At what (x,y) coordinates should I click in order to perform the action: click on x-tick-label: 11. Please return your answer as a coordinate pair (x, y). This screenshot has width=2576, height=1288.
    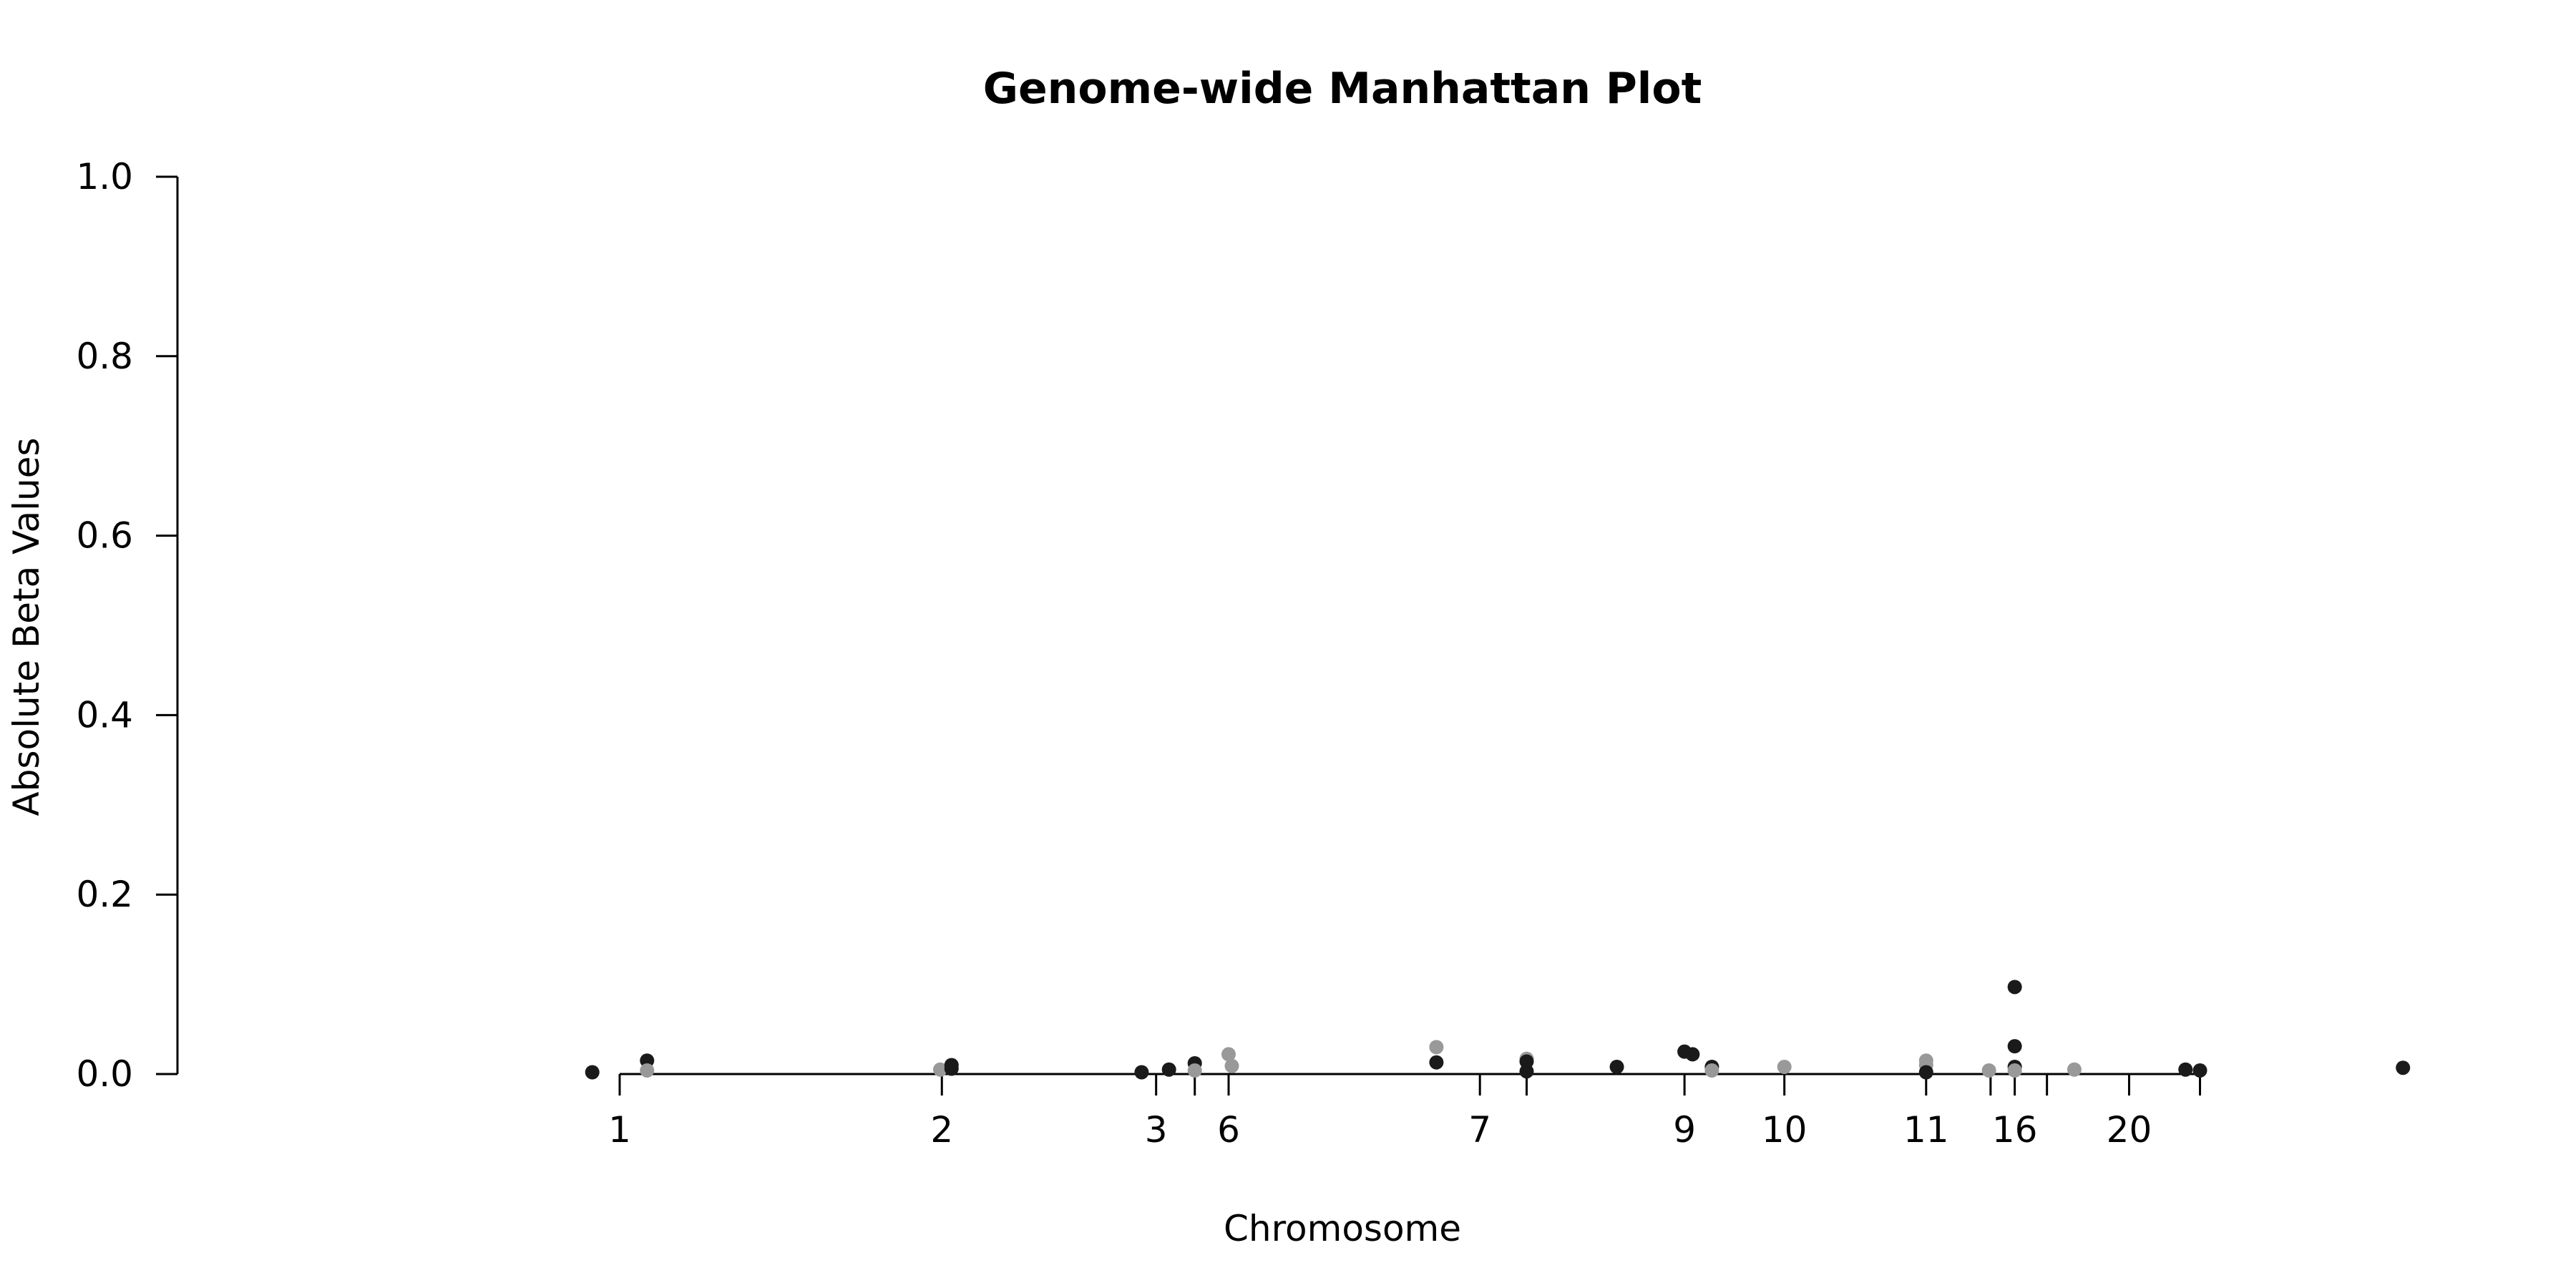
    Looking at the image, I should click on (1926, 1130).